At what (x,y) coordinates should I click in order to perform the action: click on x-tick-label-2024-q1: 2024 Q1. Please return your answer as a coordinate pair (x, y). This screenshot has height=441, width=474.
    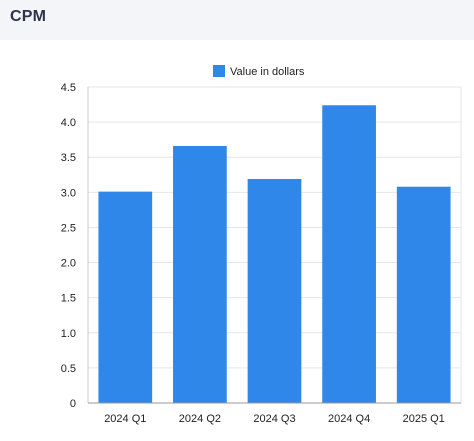
    Looking at the image, I should click on (125, 419).